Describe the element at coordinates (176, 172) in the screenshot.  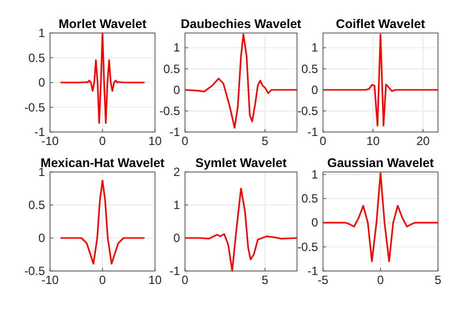
I see `y-tick-label: 2` at that location.